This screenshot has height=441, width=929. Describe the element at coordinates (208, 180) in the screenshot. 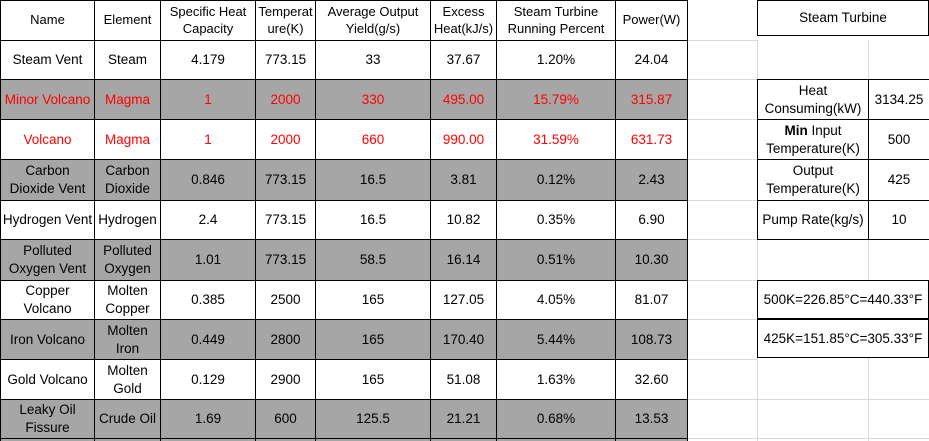

I see `cell-shc: 0.846` at that location.